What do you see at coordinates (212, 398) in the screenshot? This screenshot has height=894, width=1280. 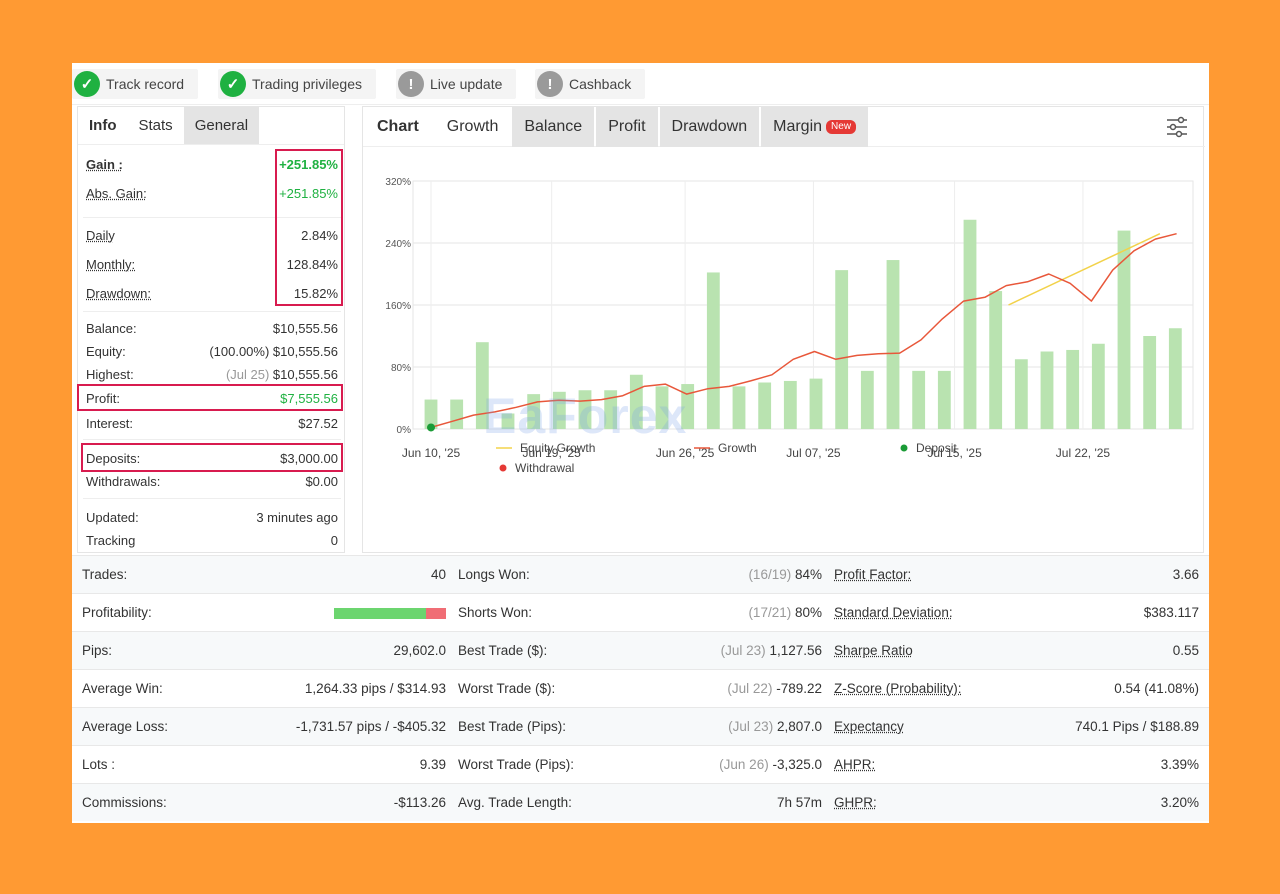 I see `profit-row: Profit: $7,555.56` at bounding box center [212, 398].